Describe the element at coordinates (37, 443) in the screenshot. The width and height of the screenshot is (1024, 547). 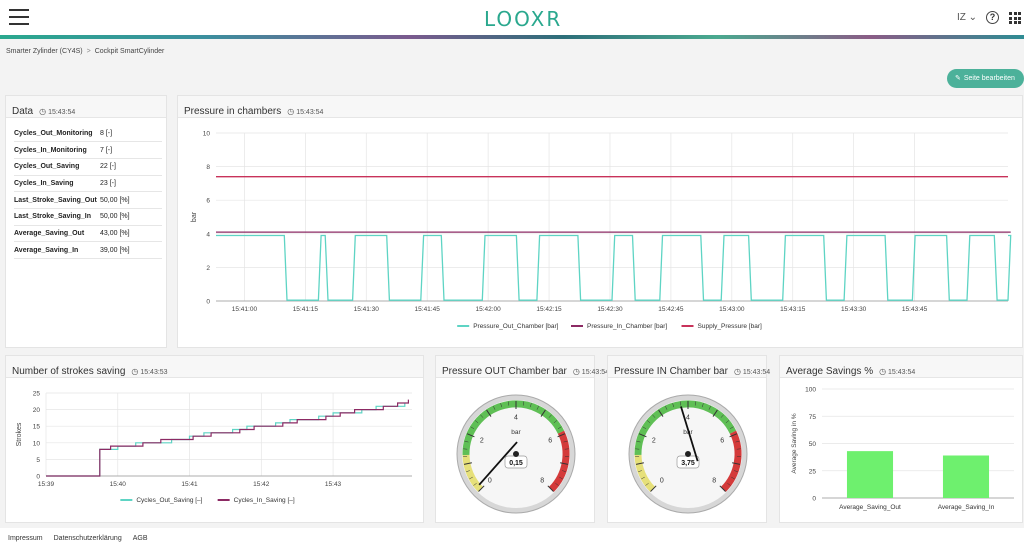
I see `y-tick-label: 10` at that location.